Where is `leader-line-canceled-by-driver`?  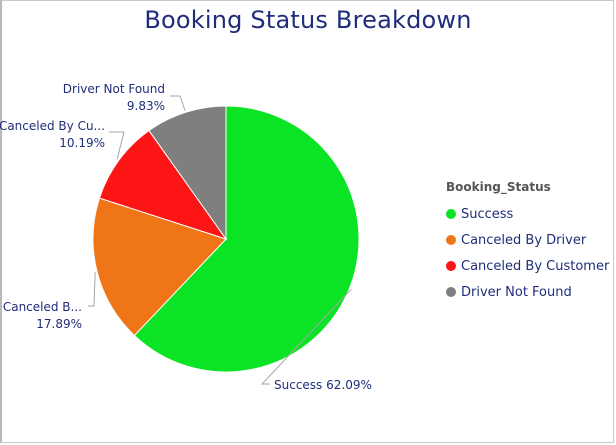 leader-line-canceled-by-driver is located at coordinates (92, 289).